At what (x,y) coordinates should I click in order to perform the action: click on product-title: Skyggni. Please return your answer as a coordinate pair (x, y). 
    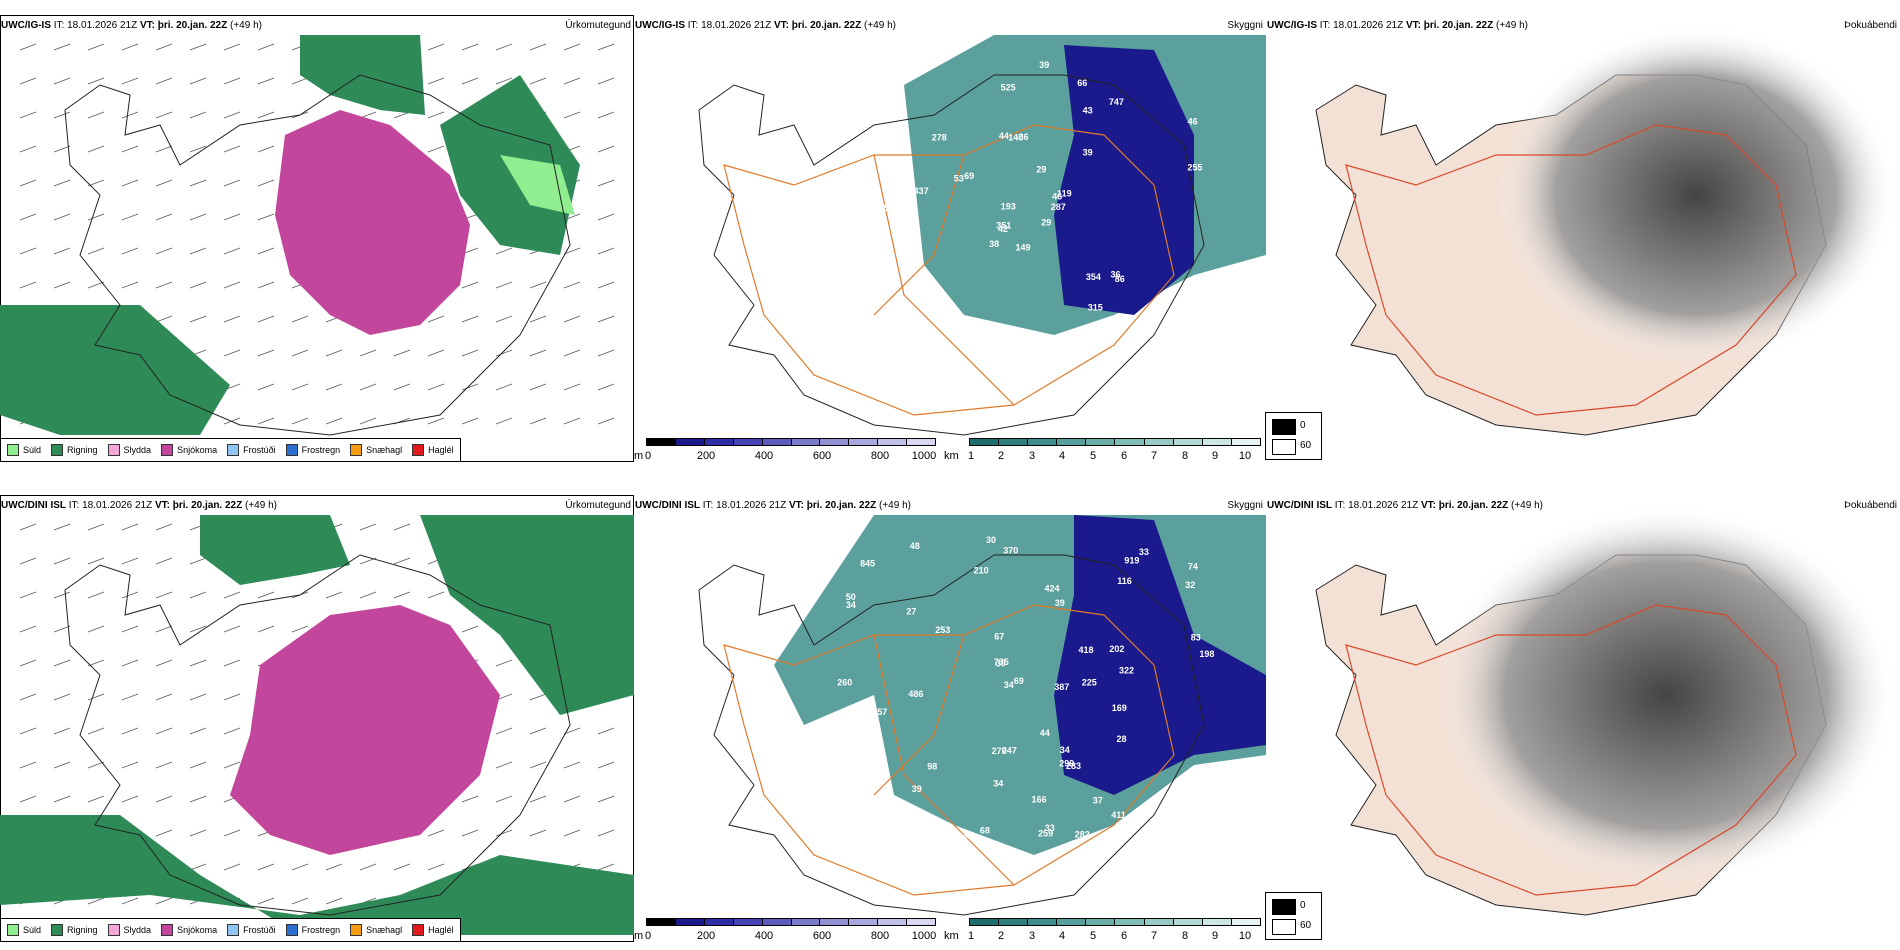
    Looking at the image, I should click on (1245, 25).